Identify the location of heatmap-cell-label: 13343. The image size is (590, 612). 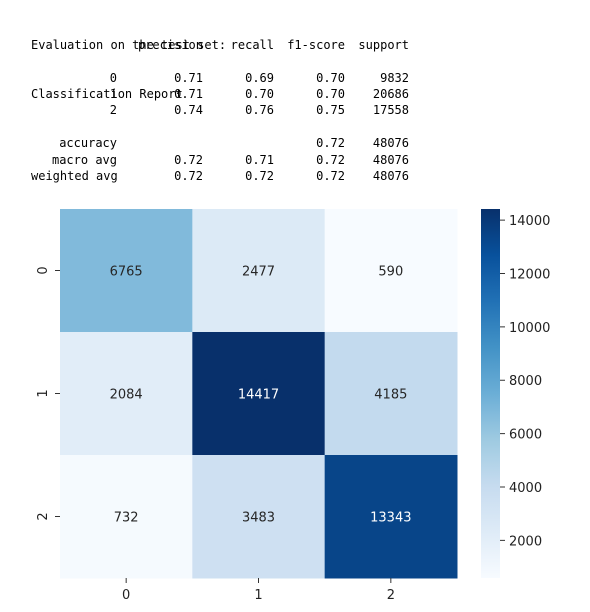
(390, 518).